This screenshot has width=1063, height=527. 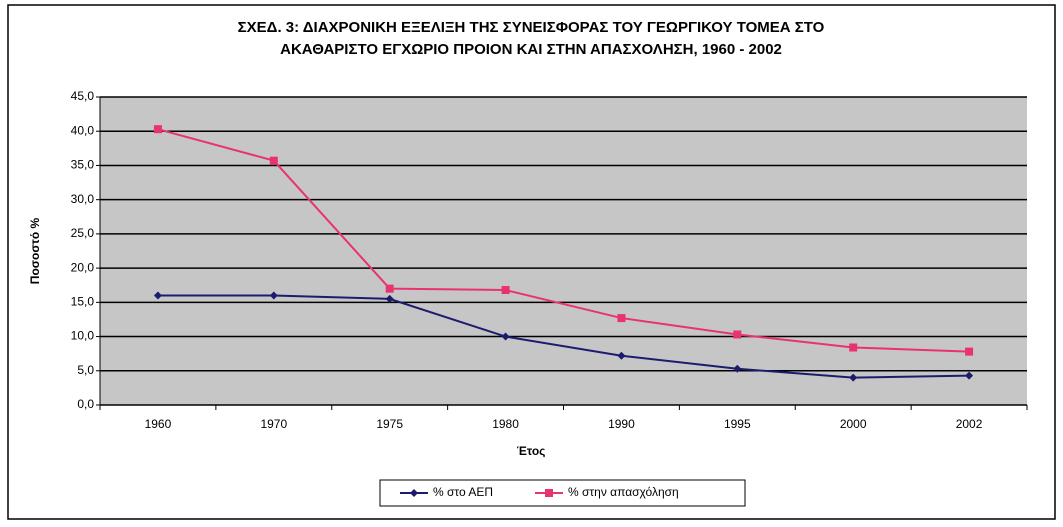 What do you see at coordinates (83, 199) in the screenshot?
I see `y-tick-label: 30,0` at bounding box center [83, 199].